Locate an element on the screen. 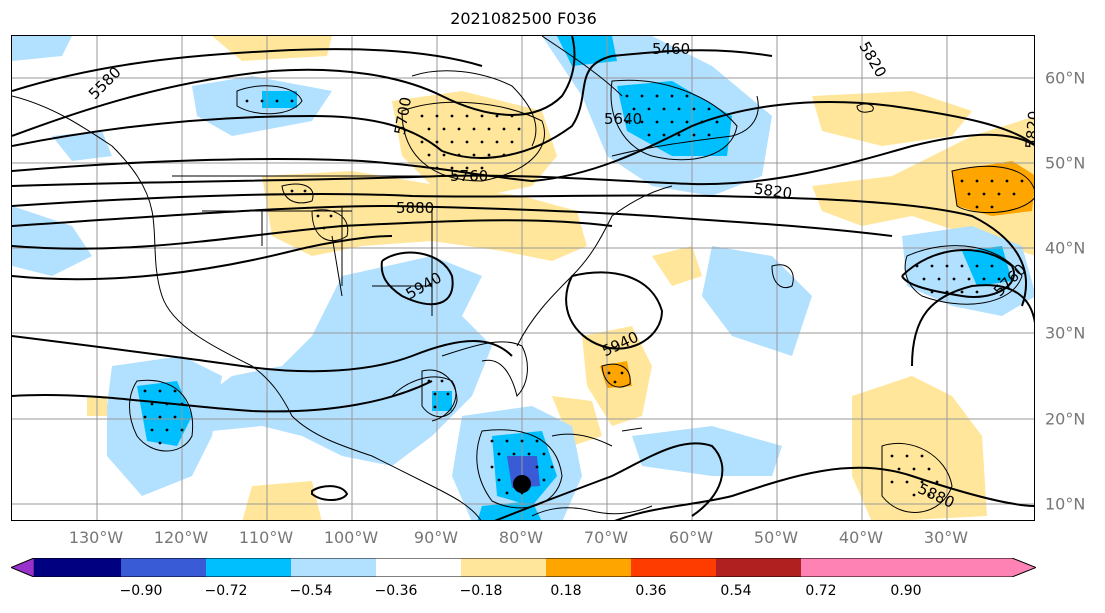 The width and height of the screenshot is (1105, 613). colorbar-tick: 0.54 is located at coordinates (736, 591).